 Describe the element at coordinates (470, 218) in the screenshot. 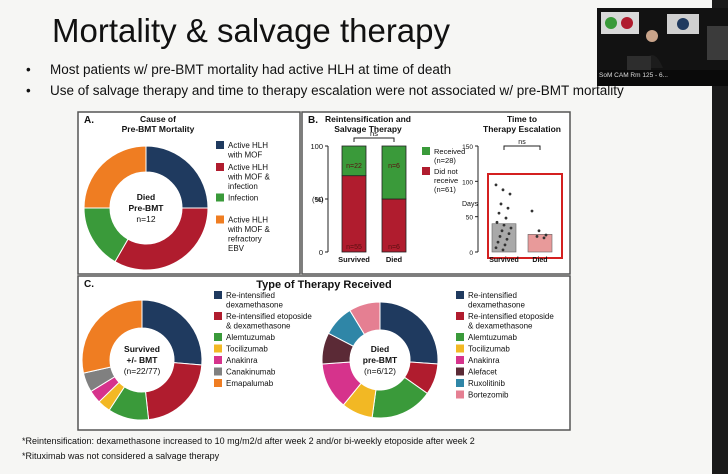

I see `panel-b2-y-tick-label-1: 50` at that location.